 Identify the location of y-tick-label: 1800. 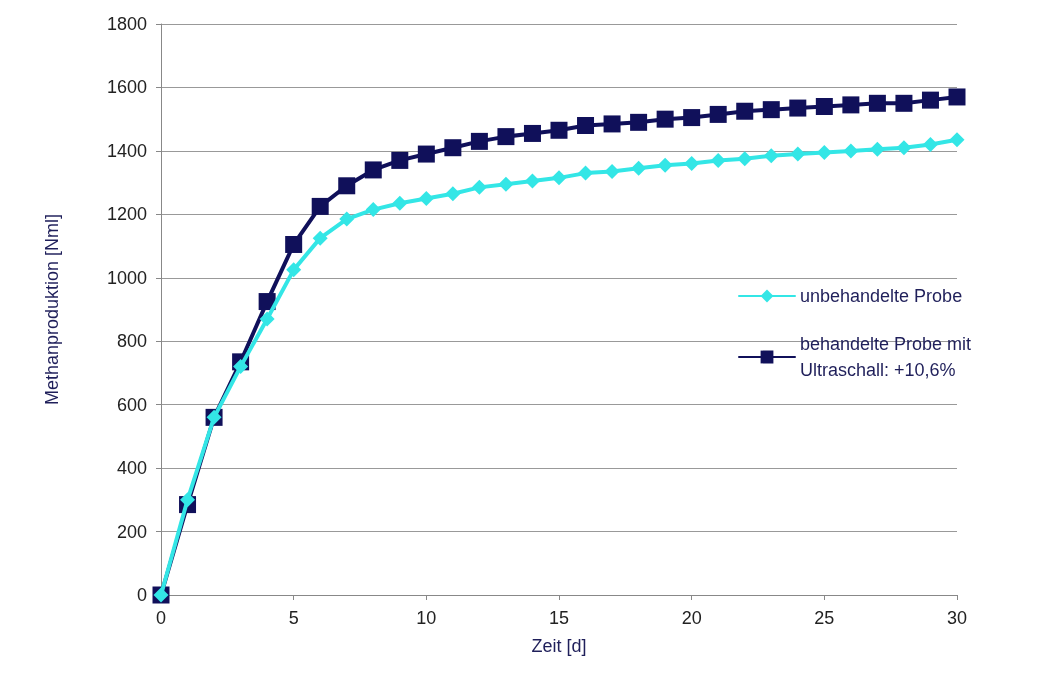
(126, 24).